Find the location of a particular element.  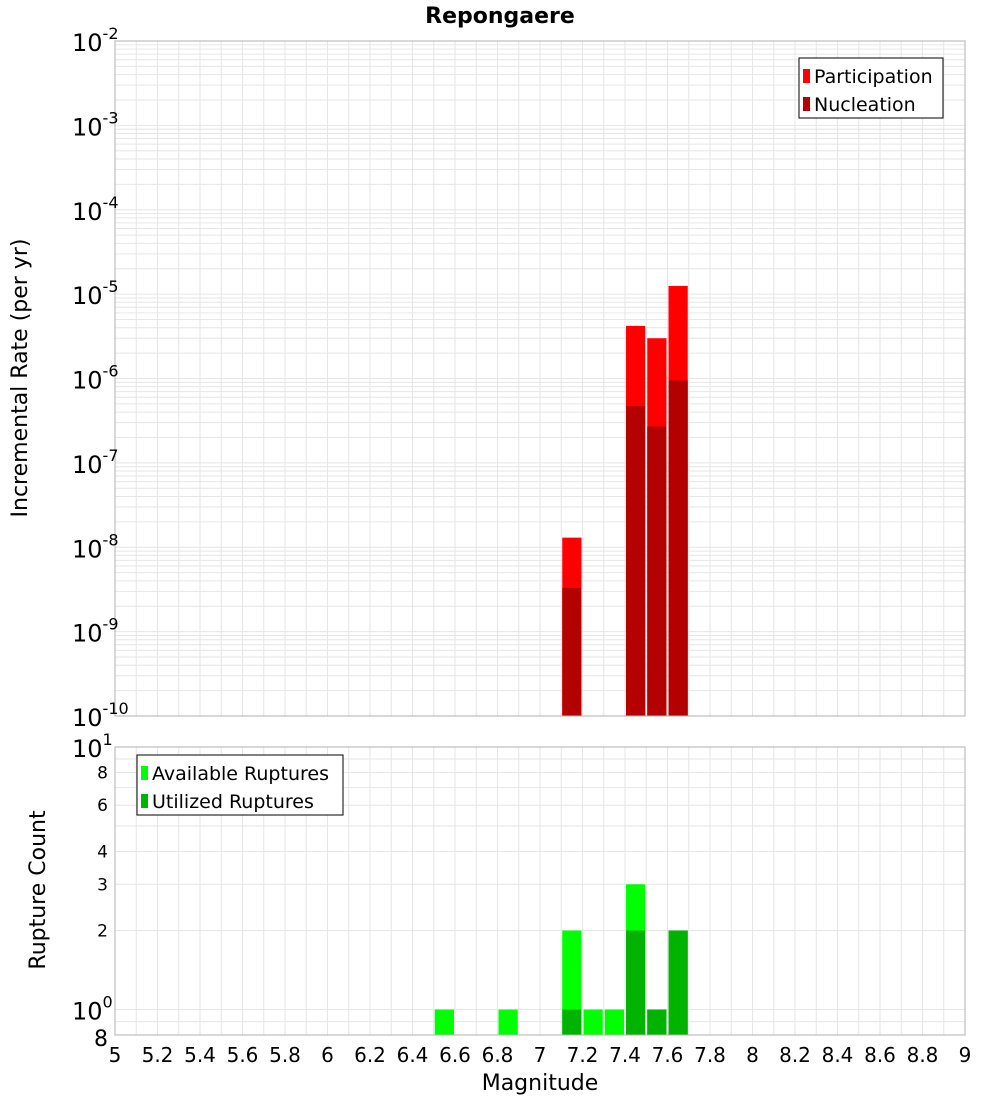

x-tick-label: 8.2 is located at coordinates (795, 1055).